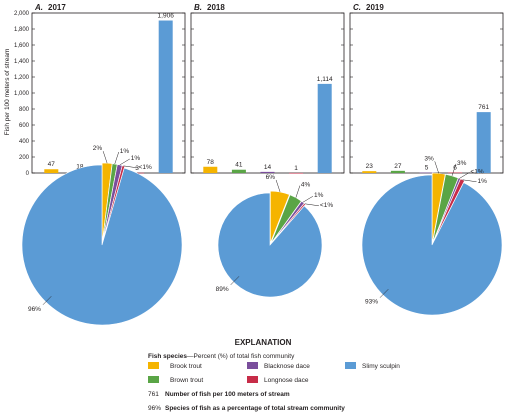  Describe the element at coordinates (371, 302) in the screenshot. I see `pie-percent-label: 93%` at that location.